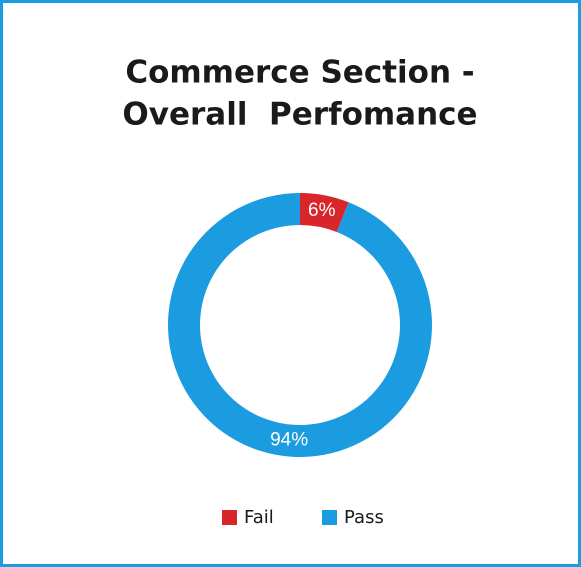 Image resolution: width=581 pixels, height=567 pixels. What do you see at coordinates (299, 73) in the screenshot?
I see `chart-title: Commerce Section -` at bounding box center [299, 73].